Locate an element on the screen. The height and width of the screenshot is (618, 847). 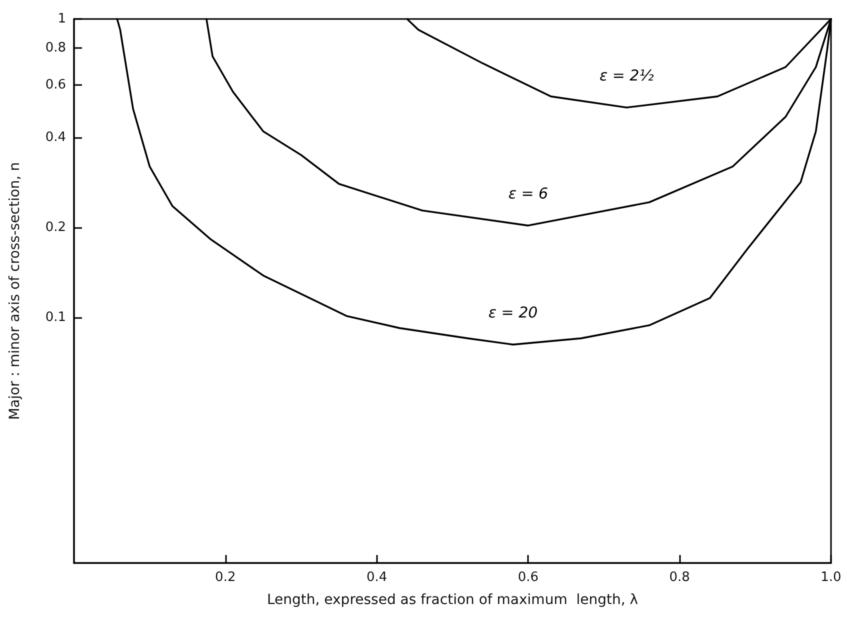
series-label: ε = 6 is located at coordinates (528, 193).